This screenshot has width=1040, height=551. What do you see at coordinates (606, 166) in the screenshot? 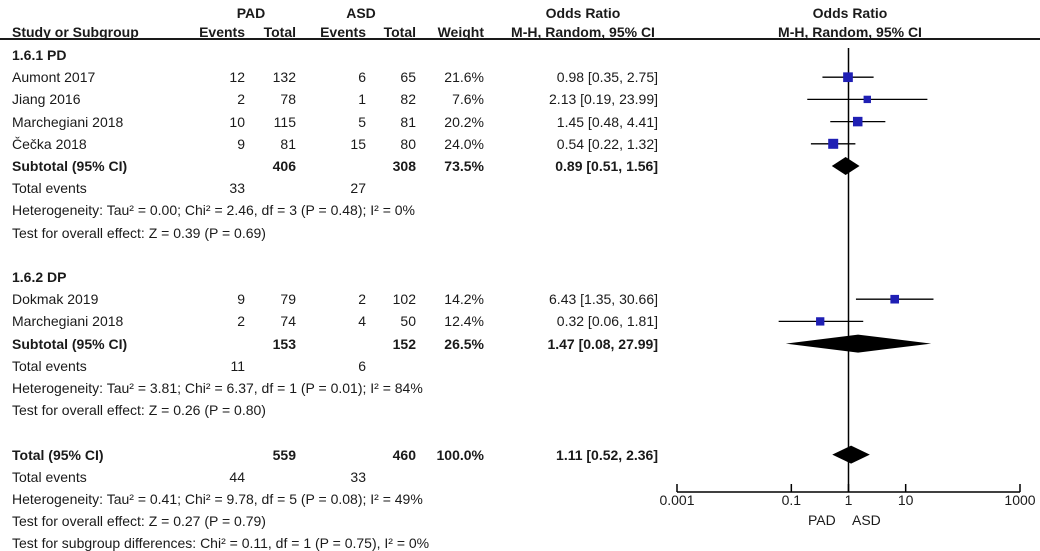
I see `odds-ratio-ci-cell: 0.89 [0.51, 1.56]` at bounding box center [606, 166].